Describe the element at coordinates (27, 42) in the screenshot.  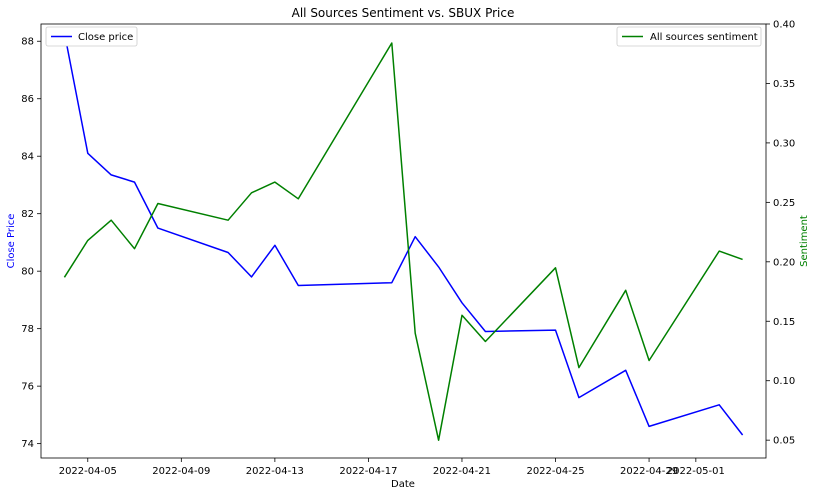
I see `y-left-tick-label: 88` at that location.